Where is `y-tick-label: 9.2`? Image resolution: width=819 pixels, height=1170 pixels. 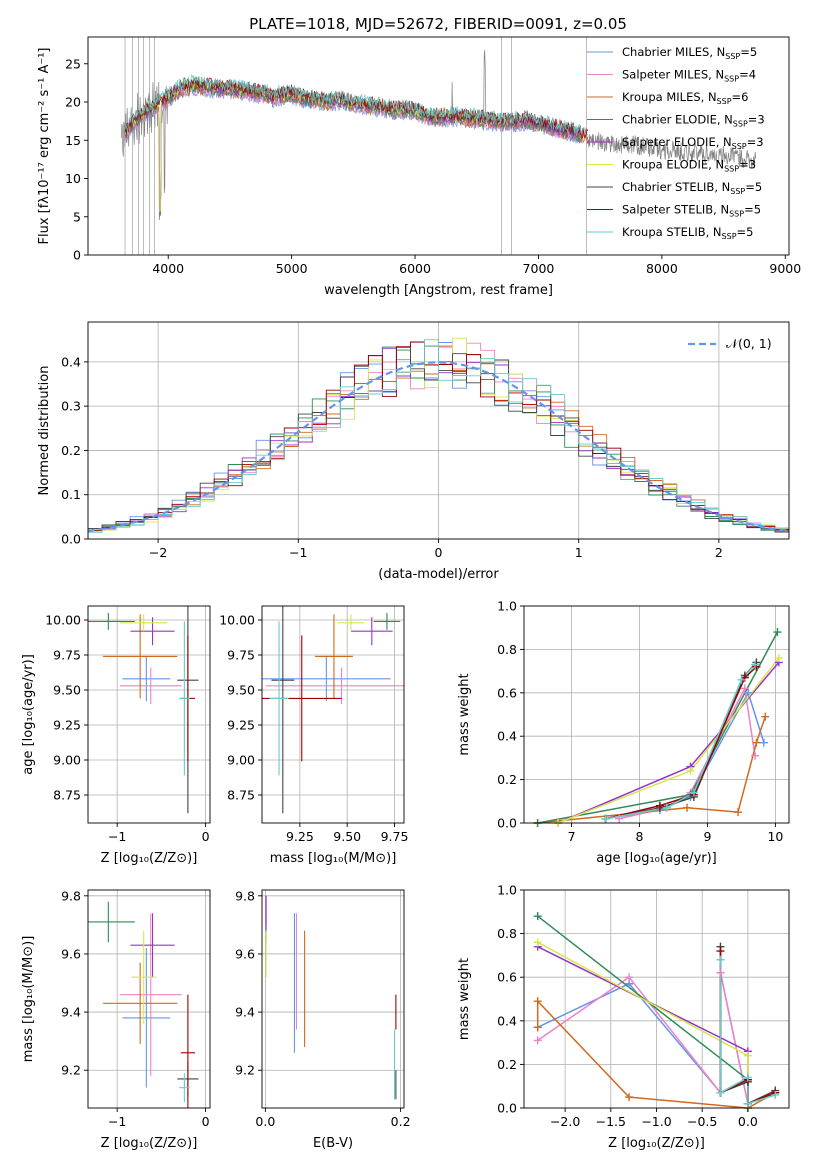
y-tick-label: 9.2 is located at coordinates (245, 1070).